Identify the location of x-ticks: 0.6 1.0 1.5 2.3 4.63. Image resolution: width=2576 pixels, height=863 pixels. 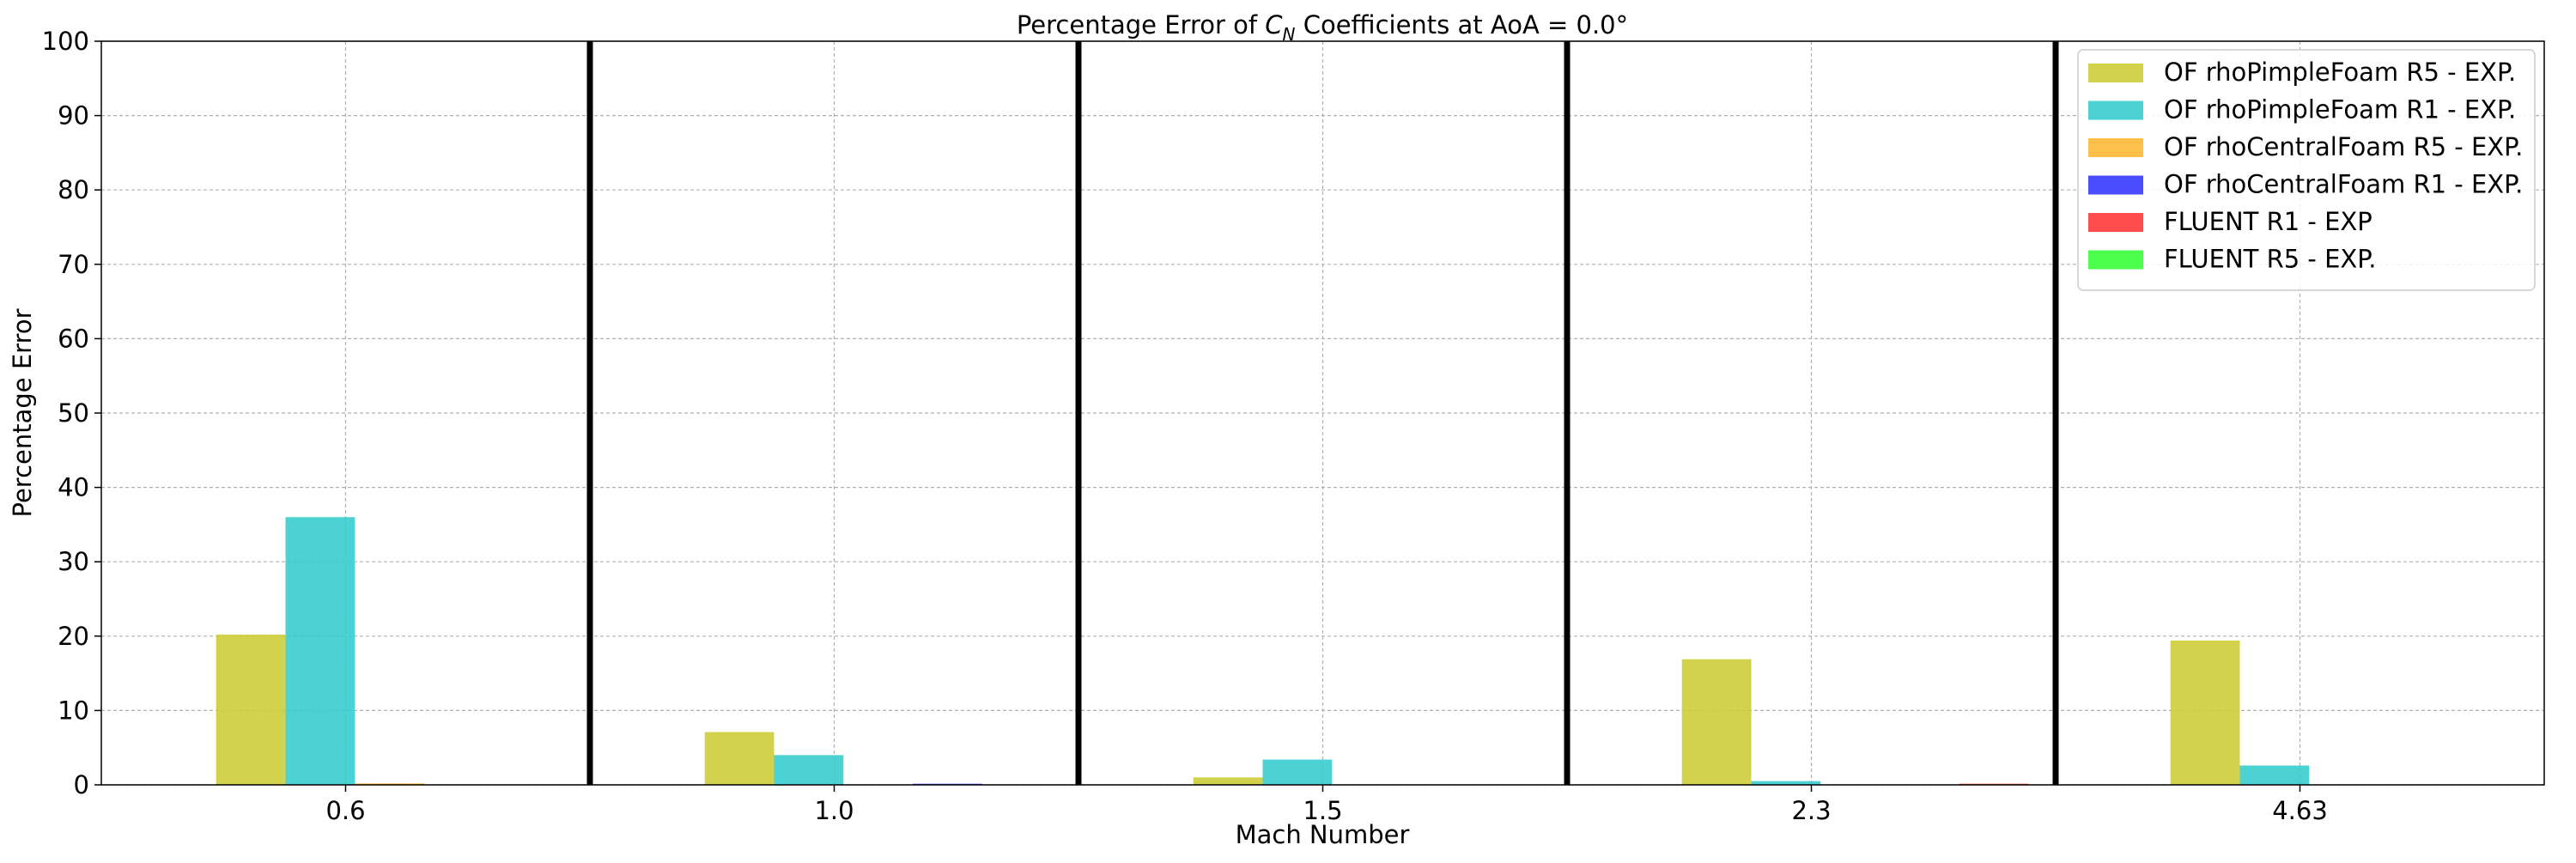
(1327, 805).